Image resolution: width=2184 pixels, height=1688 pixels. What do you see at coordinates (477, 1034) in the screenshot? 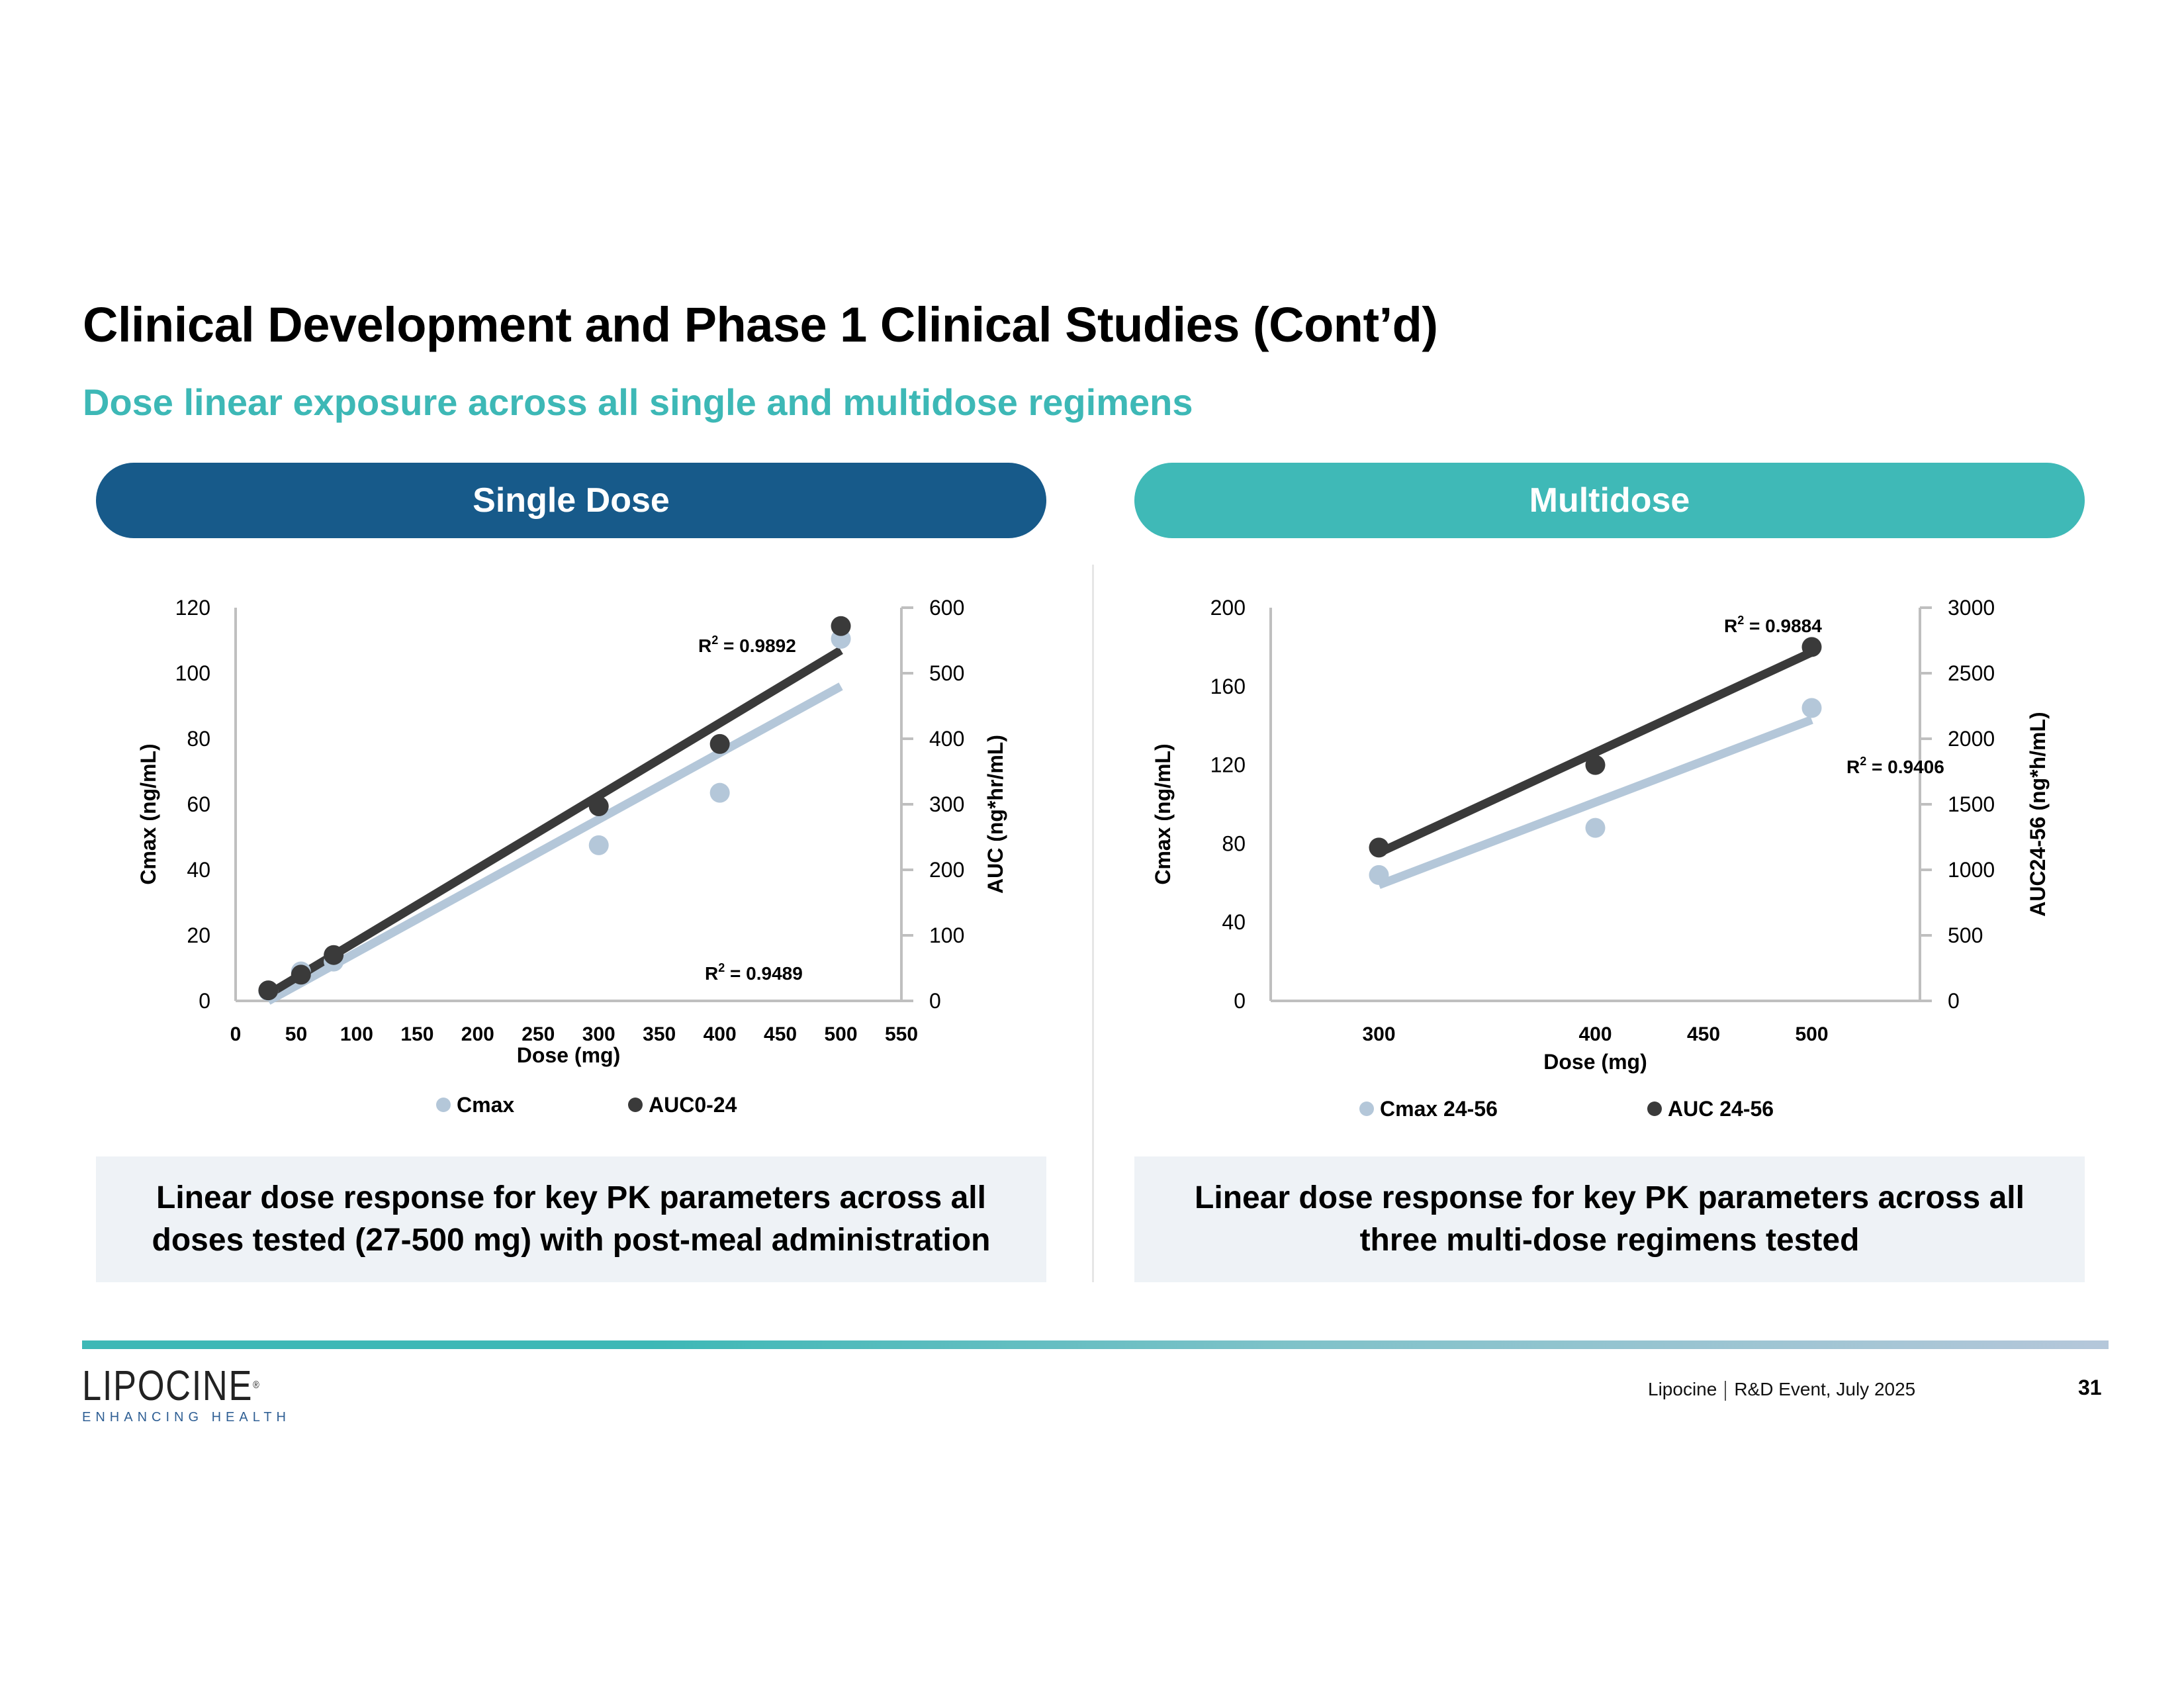
I see `x-tick-label: 200` at bounding box center [477, 1034].